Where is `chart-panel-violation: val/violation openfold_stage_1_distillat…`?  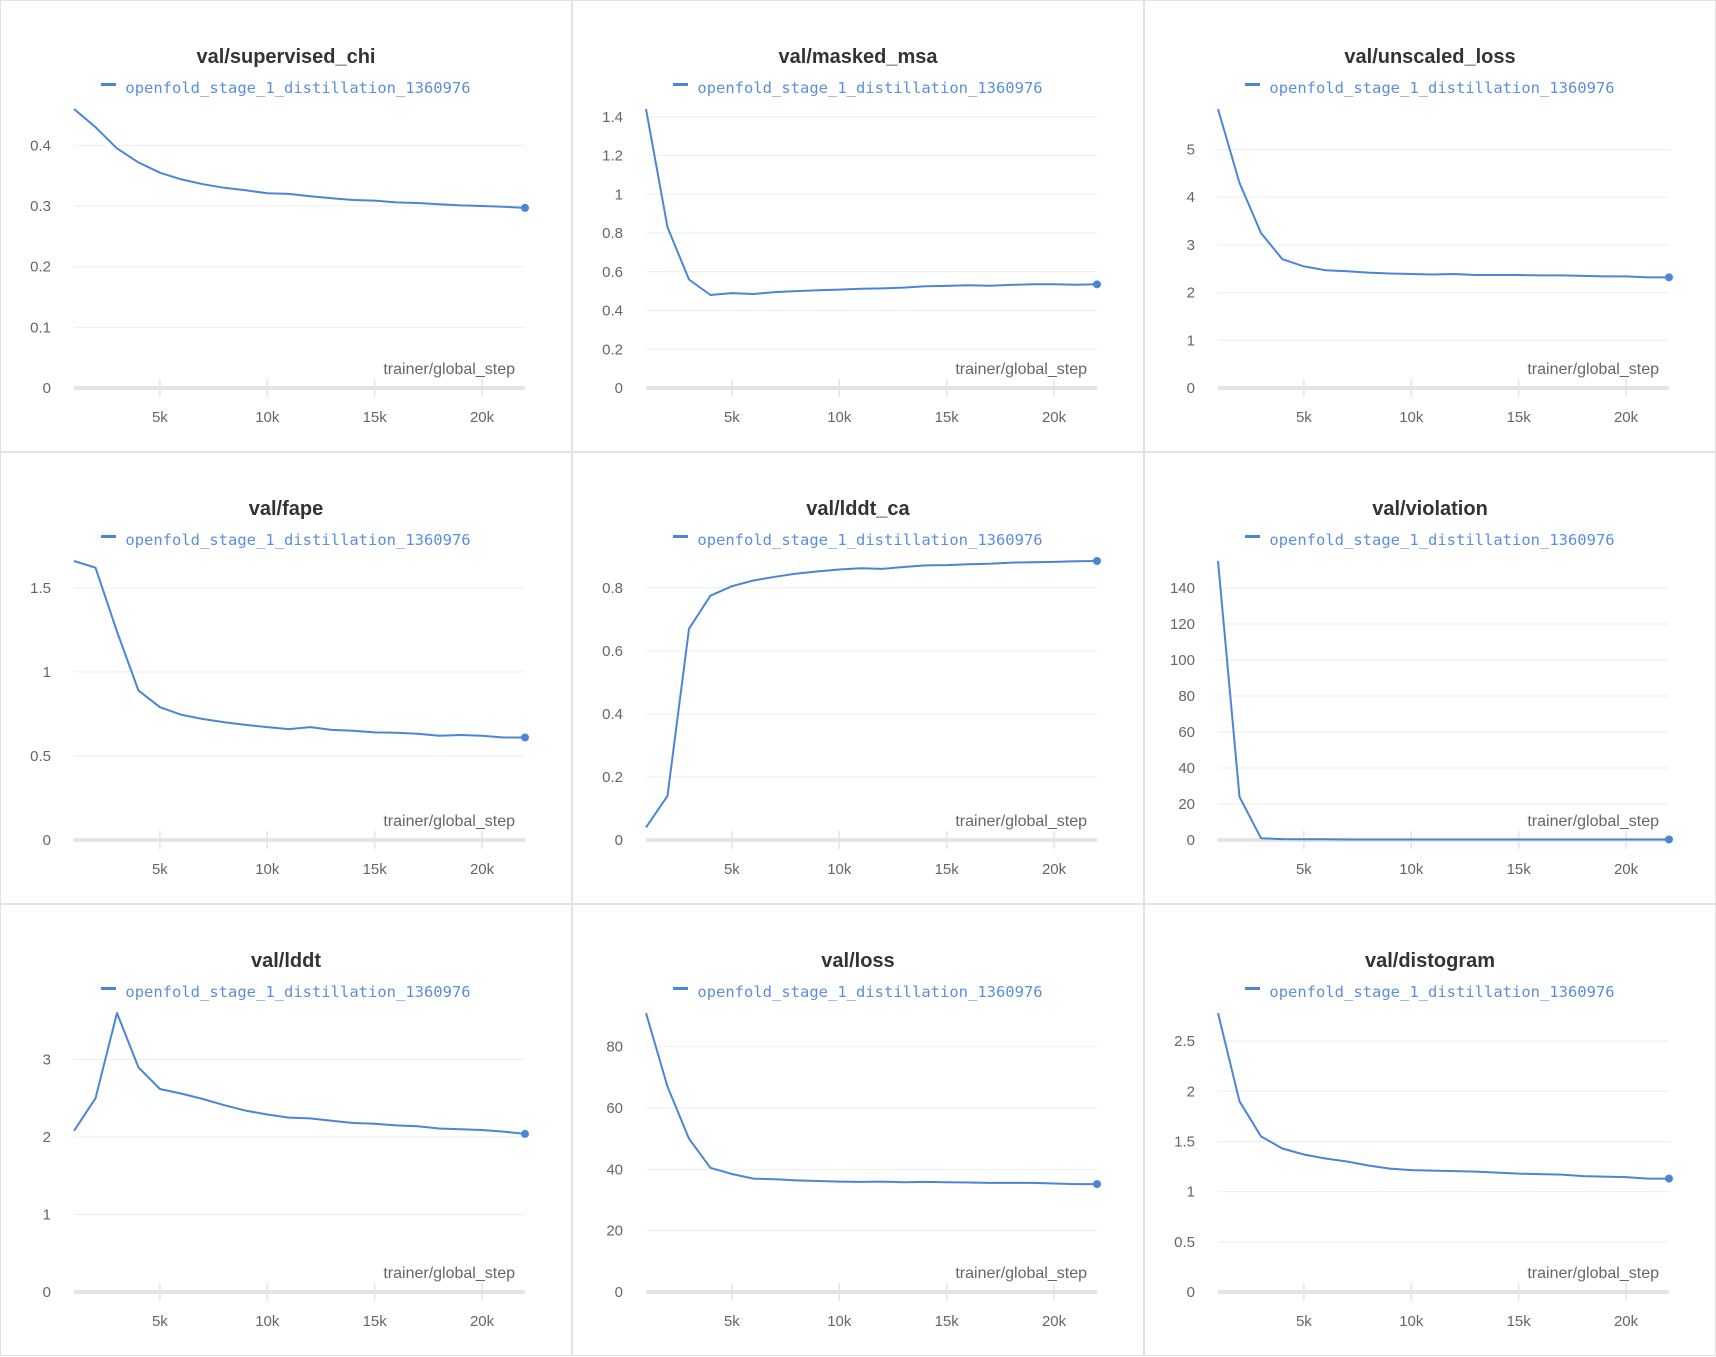
chart-panel-violation: val/violation openfold_stage_1_distillat… is located at coordinates (1430, 678).